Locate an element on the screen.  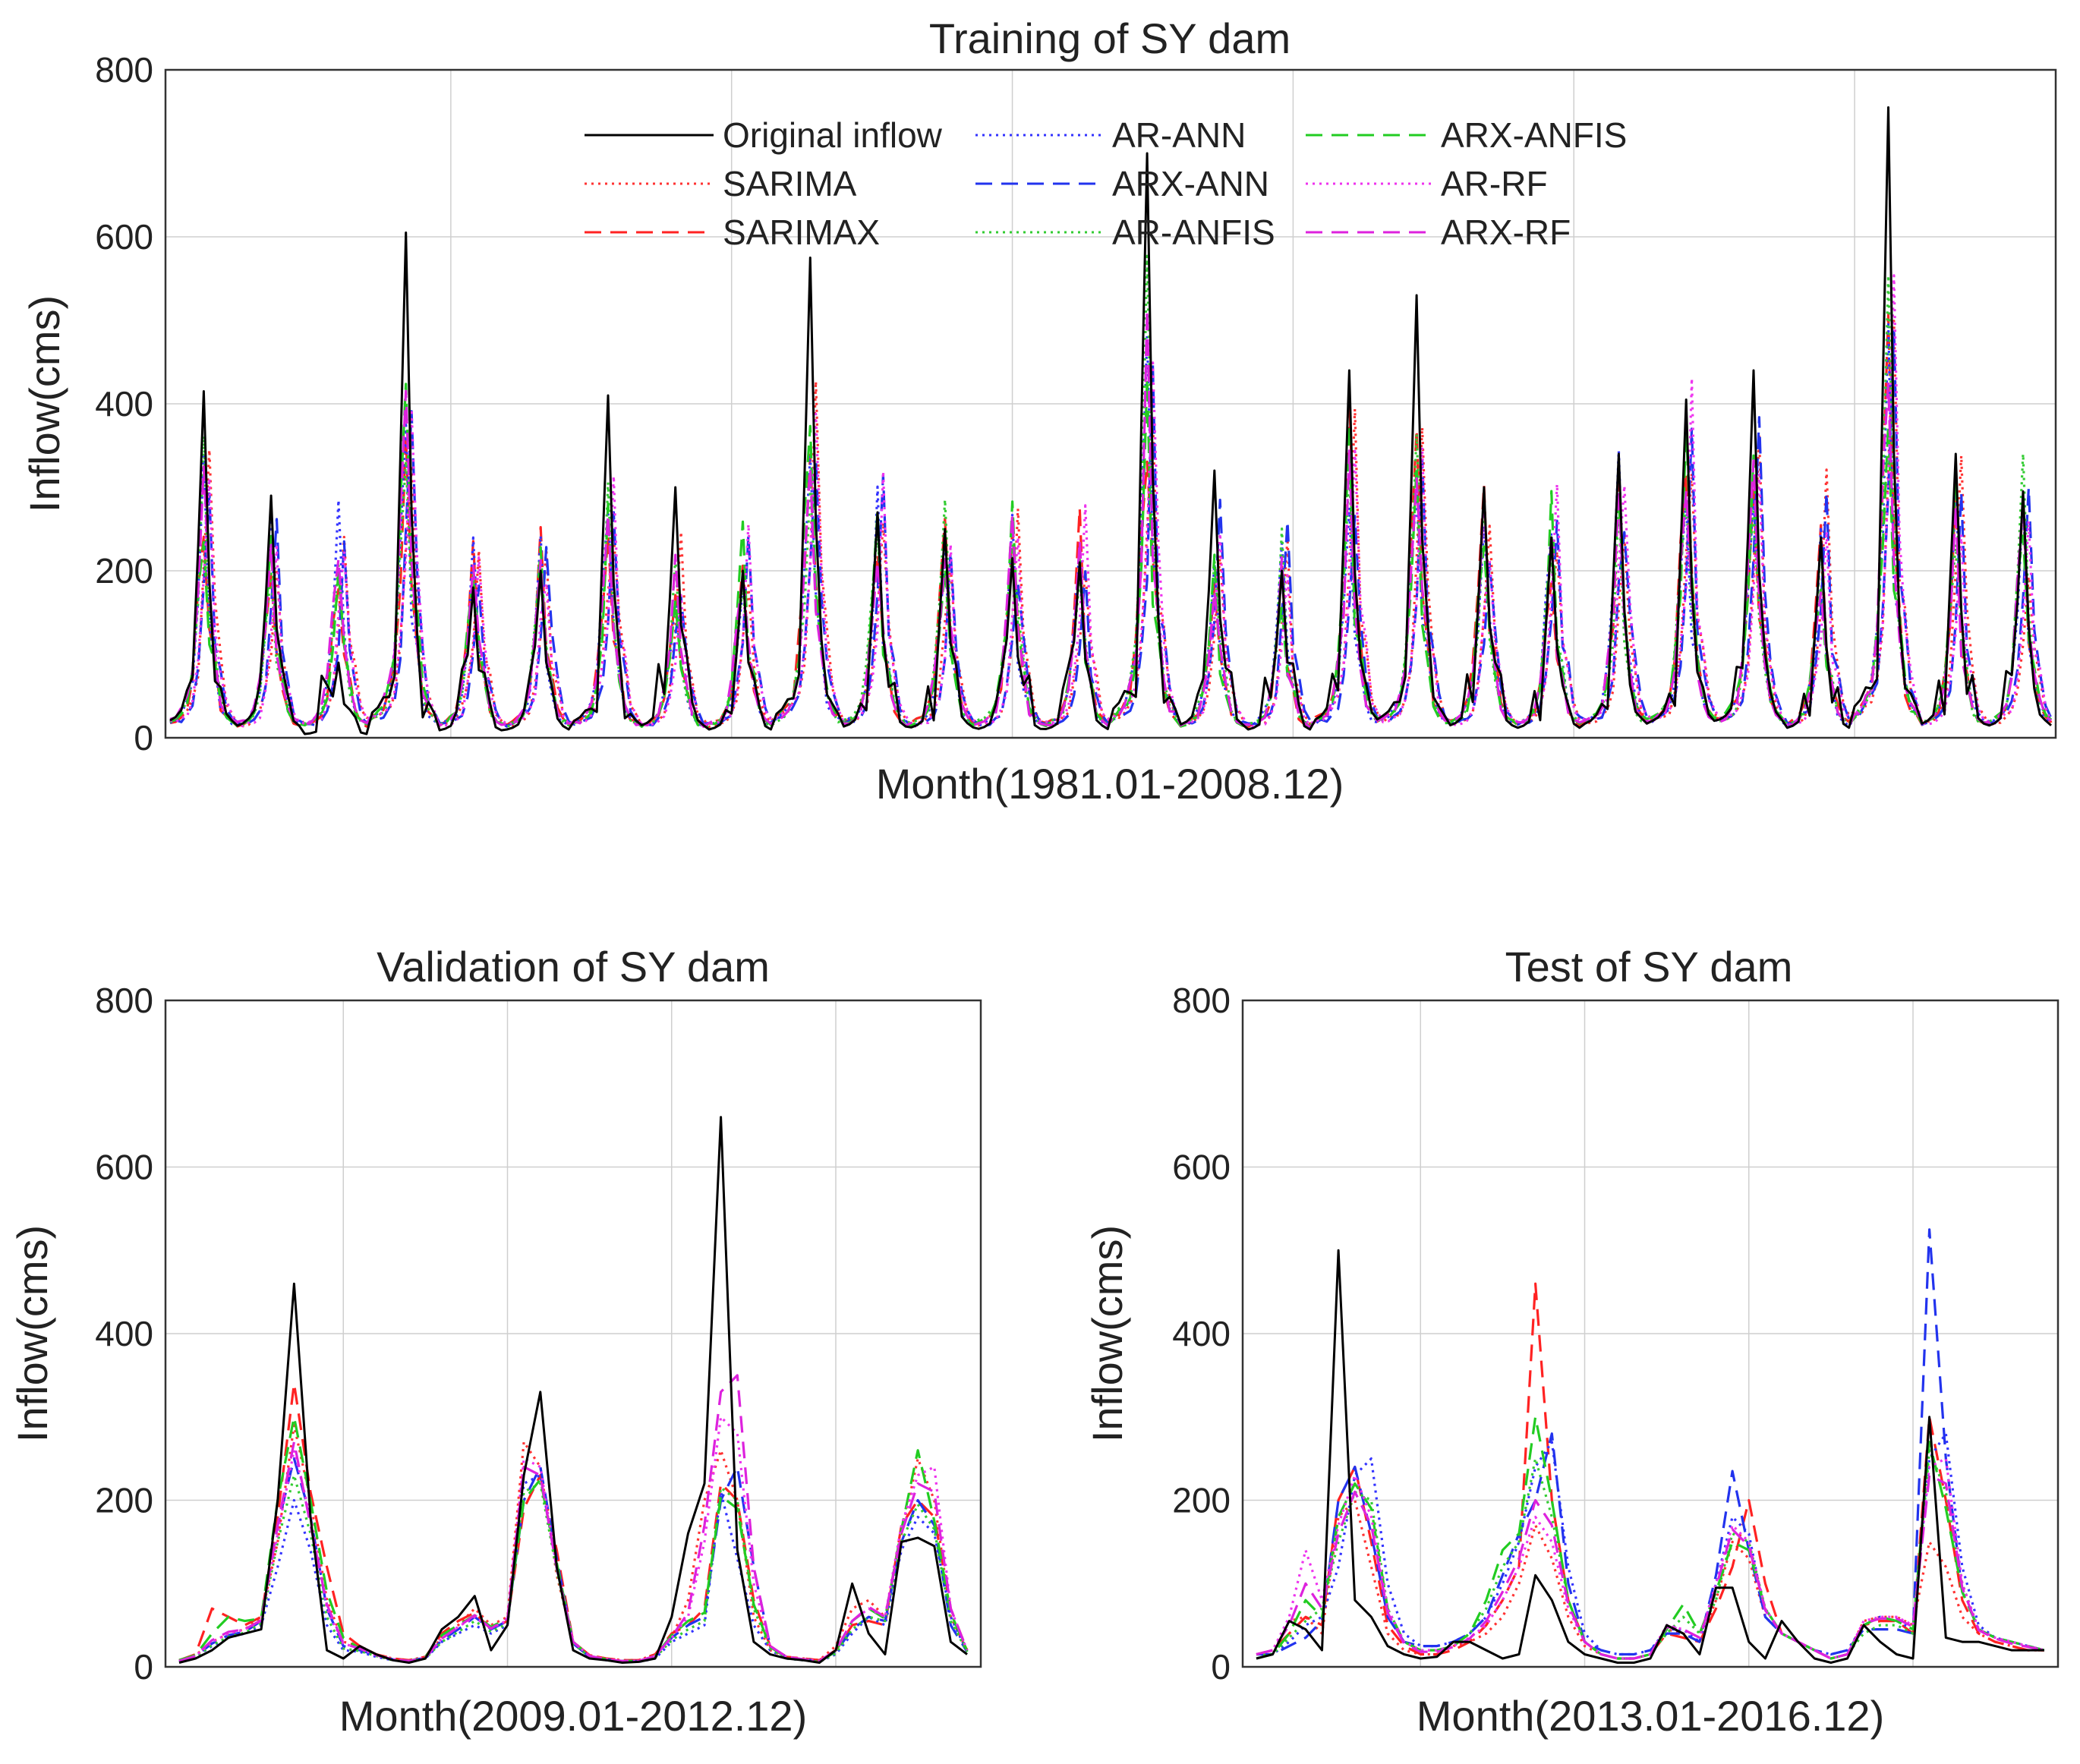
legend-entry-ar-anfis: AR-ANFIS is located at coordinates (1125, 232).